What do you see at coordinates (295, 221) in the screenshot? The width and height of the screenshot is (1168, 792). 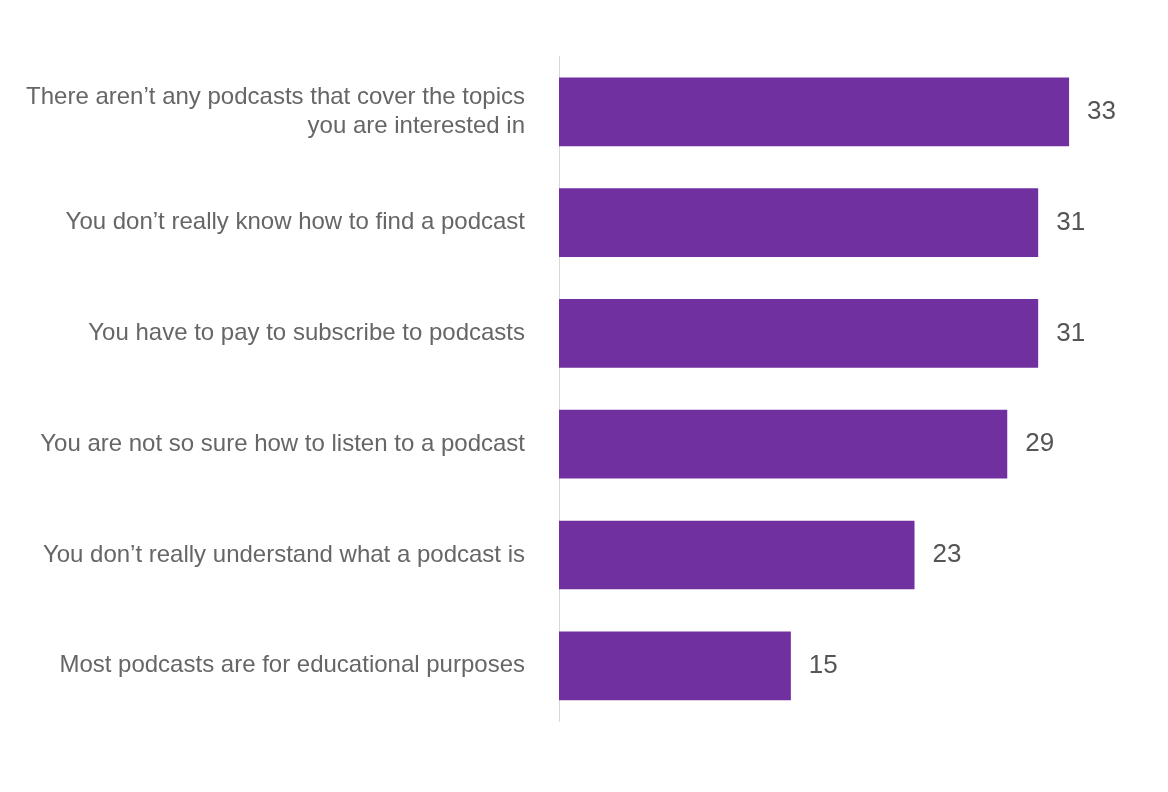 I see `y-tick-label: You don’t really know how to find a podcast` at bounding box center [295, 221].